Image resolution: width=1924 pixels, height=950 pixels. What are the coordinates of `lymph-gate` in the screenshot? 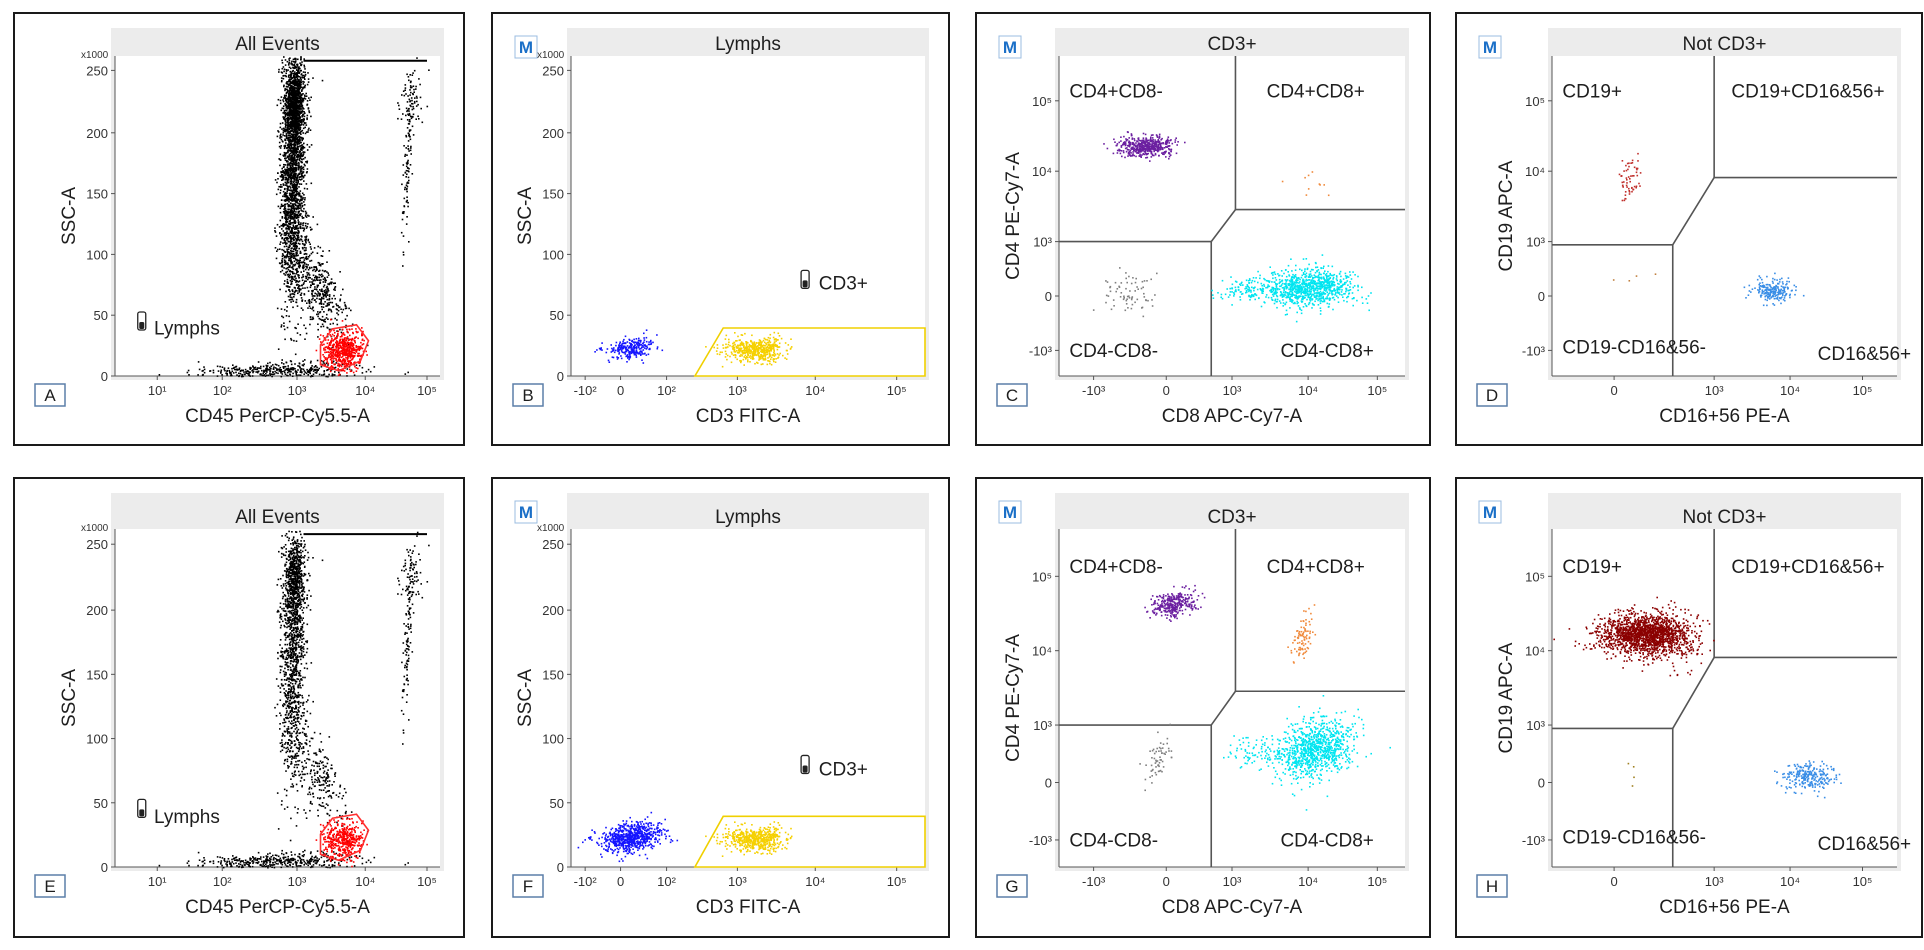 It's located at (344, 347).